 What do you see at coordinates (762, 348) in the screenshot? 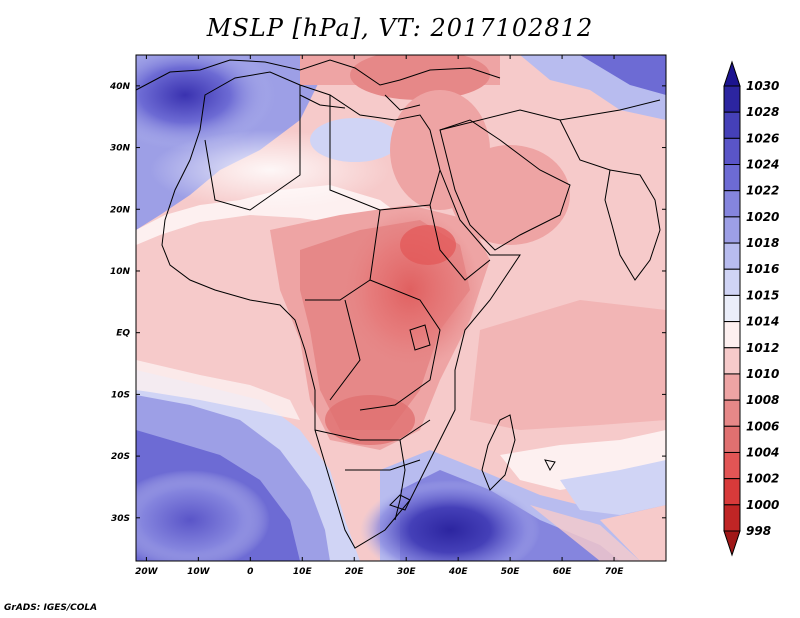
I see `colorbar-label: 1012` at bounding box center [762, 348].